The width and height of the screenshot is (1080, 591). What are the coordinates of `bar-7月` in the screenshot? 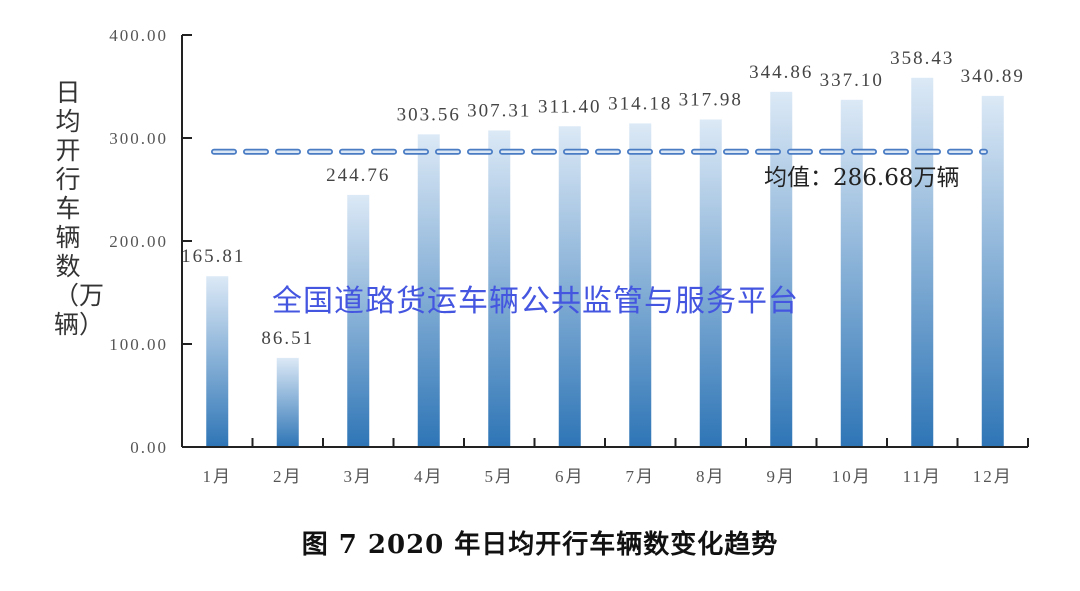 It's located at (640, 285).